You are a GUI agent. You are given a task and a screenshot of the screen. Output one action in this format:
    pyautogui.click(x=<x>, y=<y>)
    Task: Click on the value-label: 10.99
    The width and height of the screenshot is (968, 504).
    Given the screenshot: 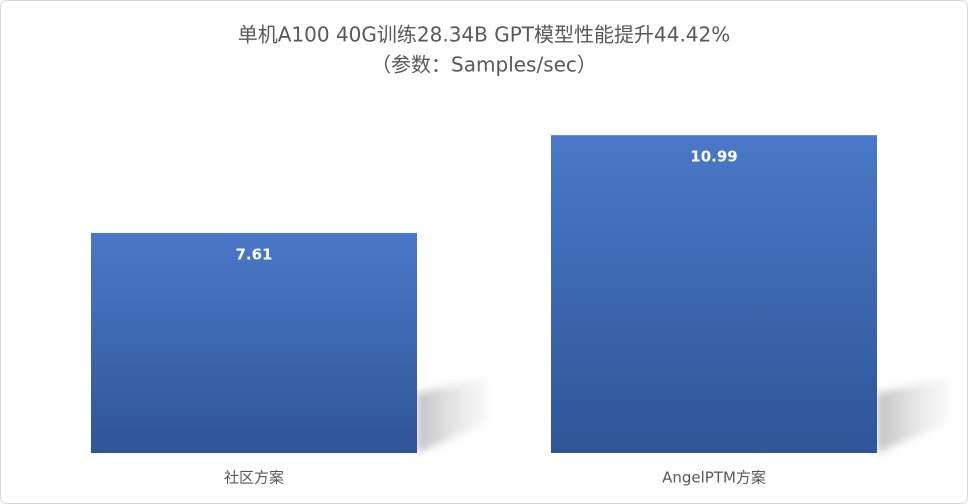 What is the action you would take?
    pyautogui.click(x=713, y=157)
    